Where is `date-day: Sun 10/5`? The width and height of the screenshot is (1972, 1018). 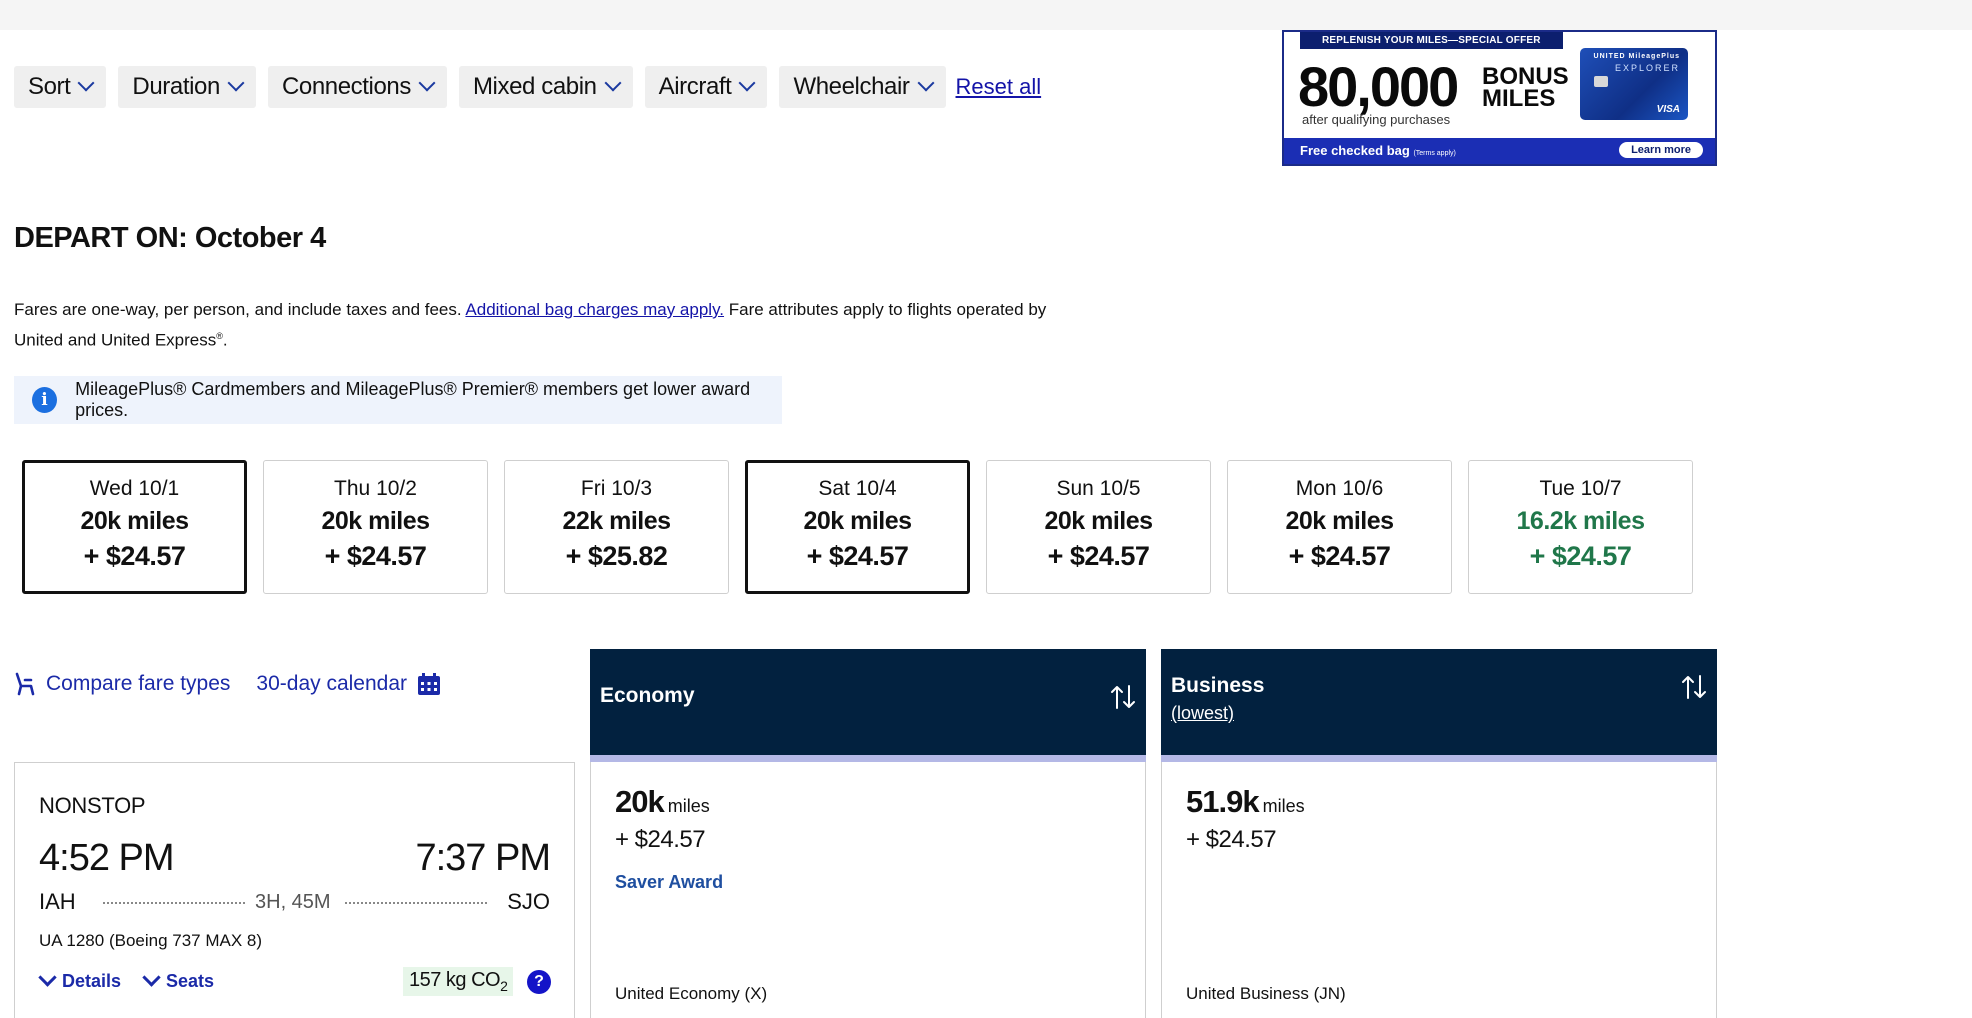 date-day: Sun 10/5 is located at coordinates (1098, 488).